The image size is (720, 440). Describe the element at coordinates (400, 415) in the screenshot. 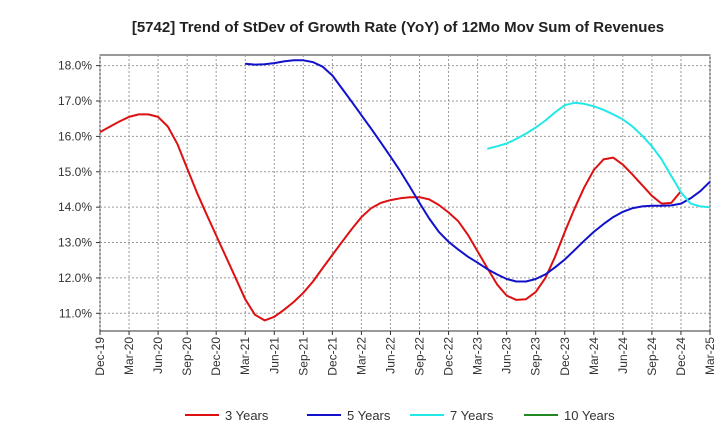

I see `legend: 3 Years 5 Years 7 Years 10 Years` at that location.